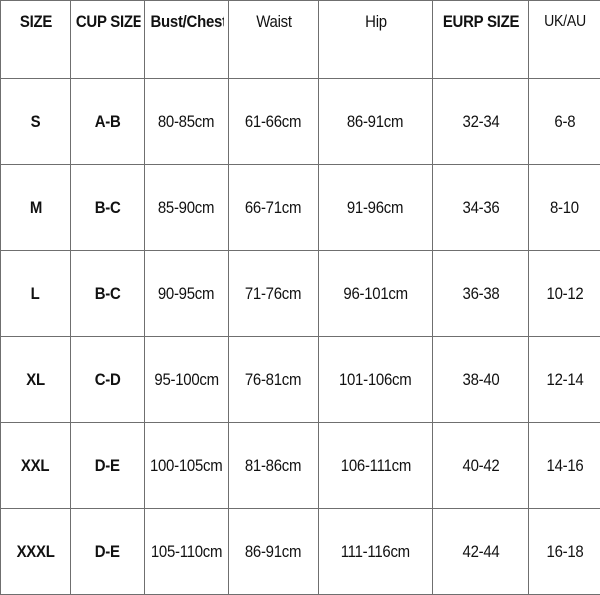 The width and height of the screenshot is (600, 595). Describe the element at coordinates (376, 294) in the screenshot. I see `cell-hip: 96-101cm` at that location.